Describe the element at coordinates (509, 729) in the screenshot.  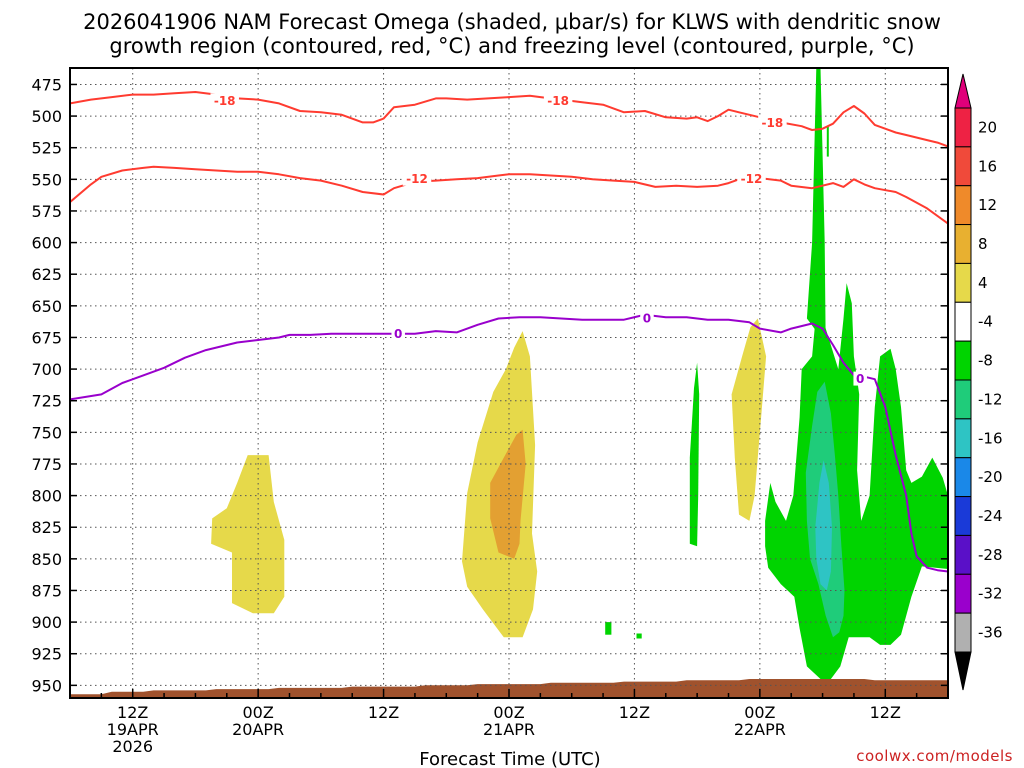
I see `x-tick-label-line-2: 21APR` at that location.